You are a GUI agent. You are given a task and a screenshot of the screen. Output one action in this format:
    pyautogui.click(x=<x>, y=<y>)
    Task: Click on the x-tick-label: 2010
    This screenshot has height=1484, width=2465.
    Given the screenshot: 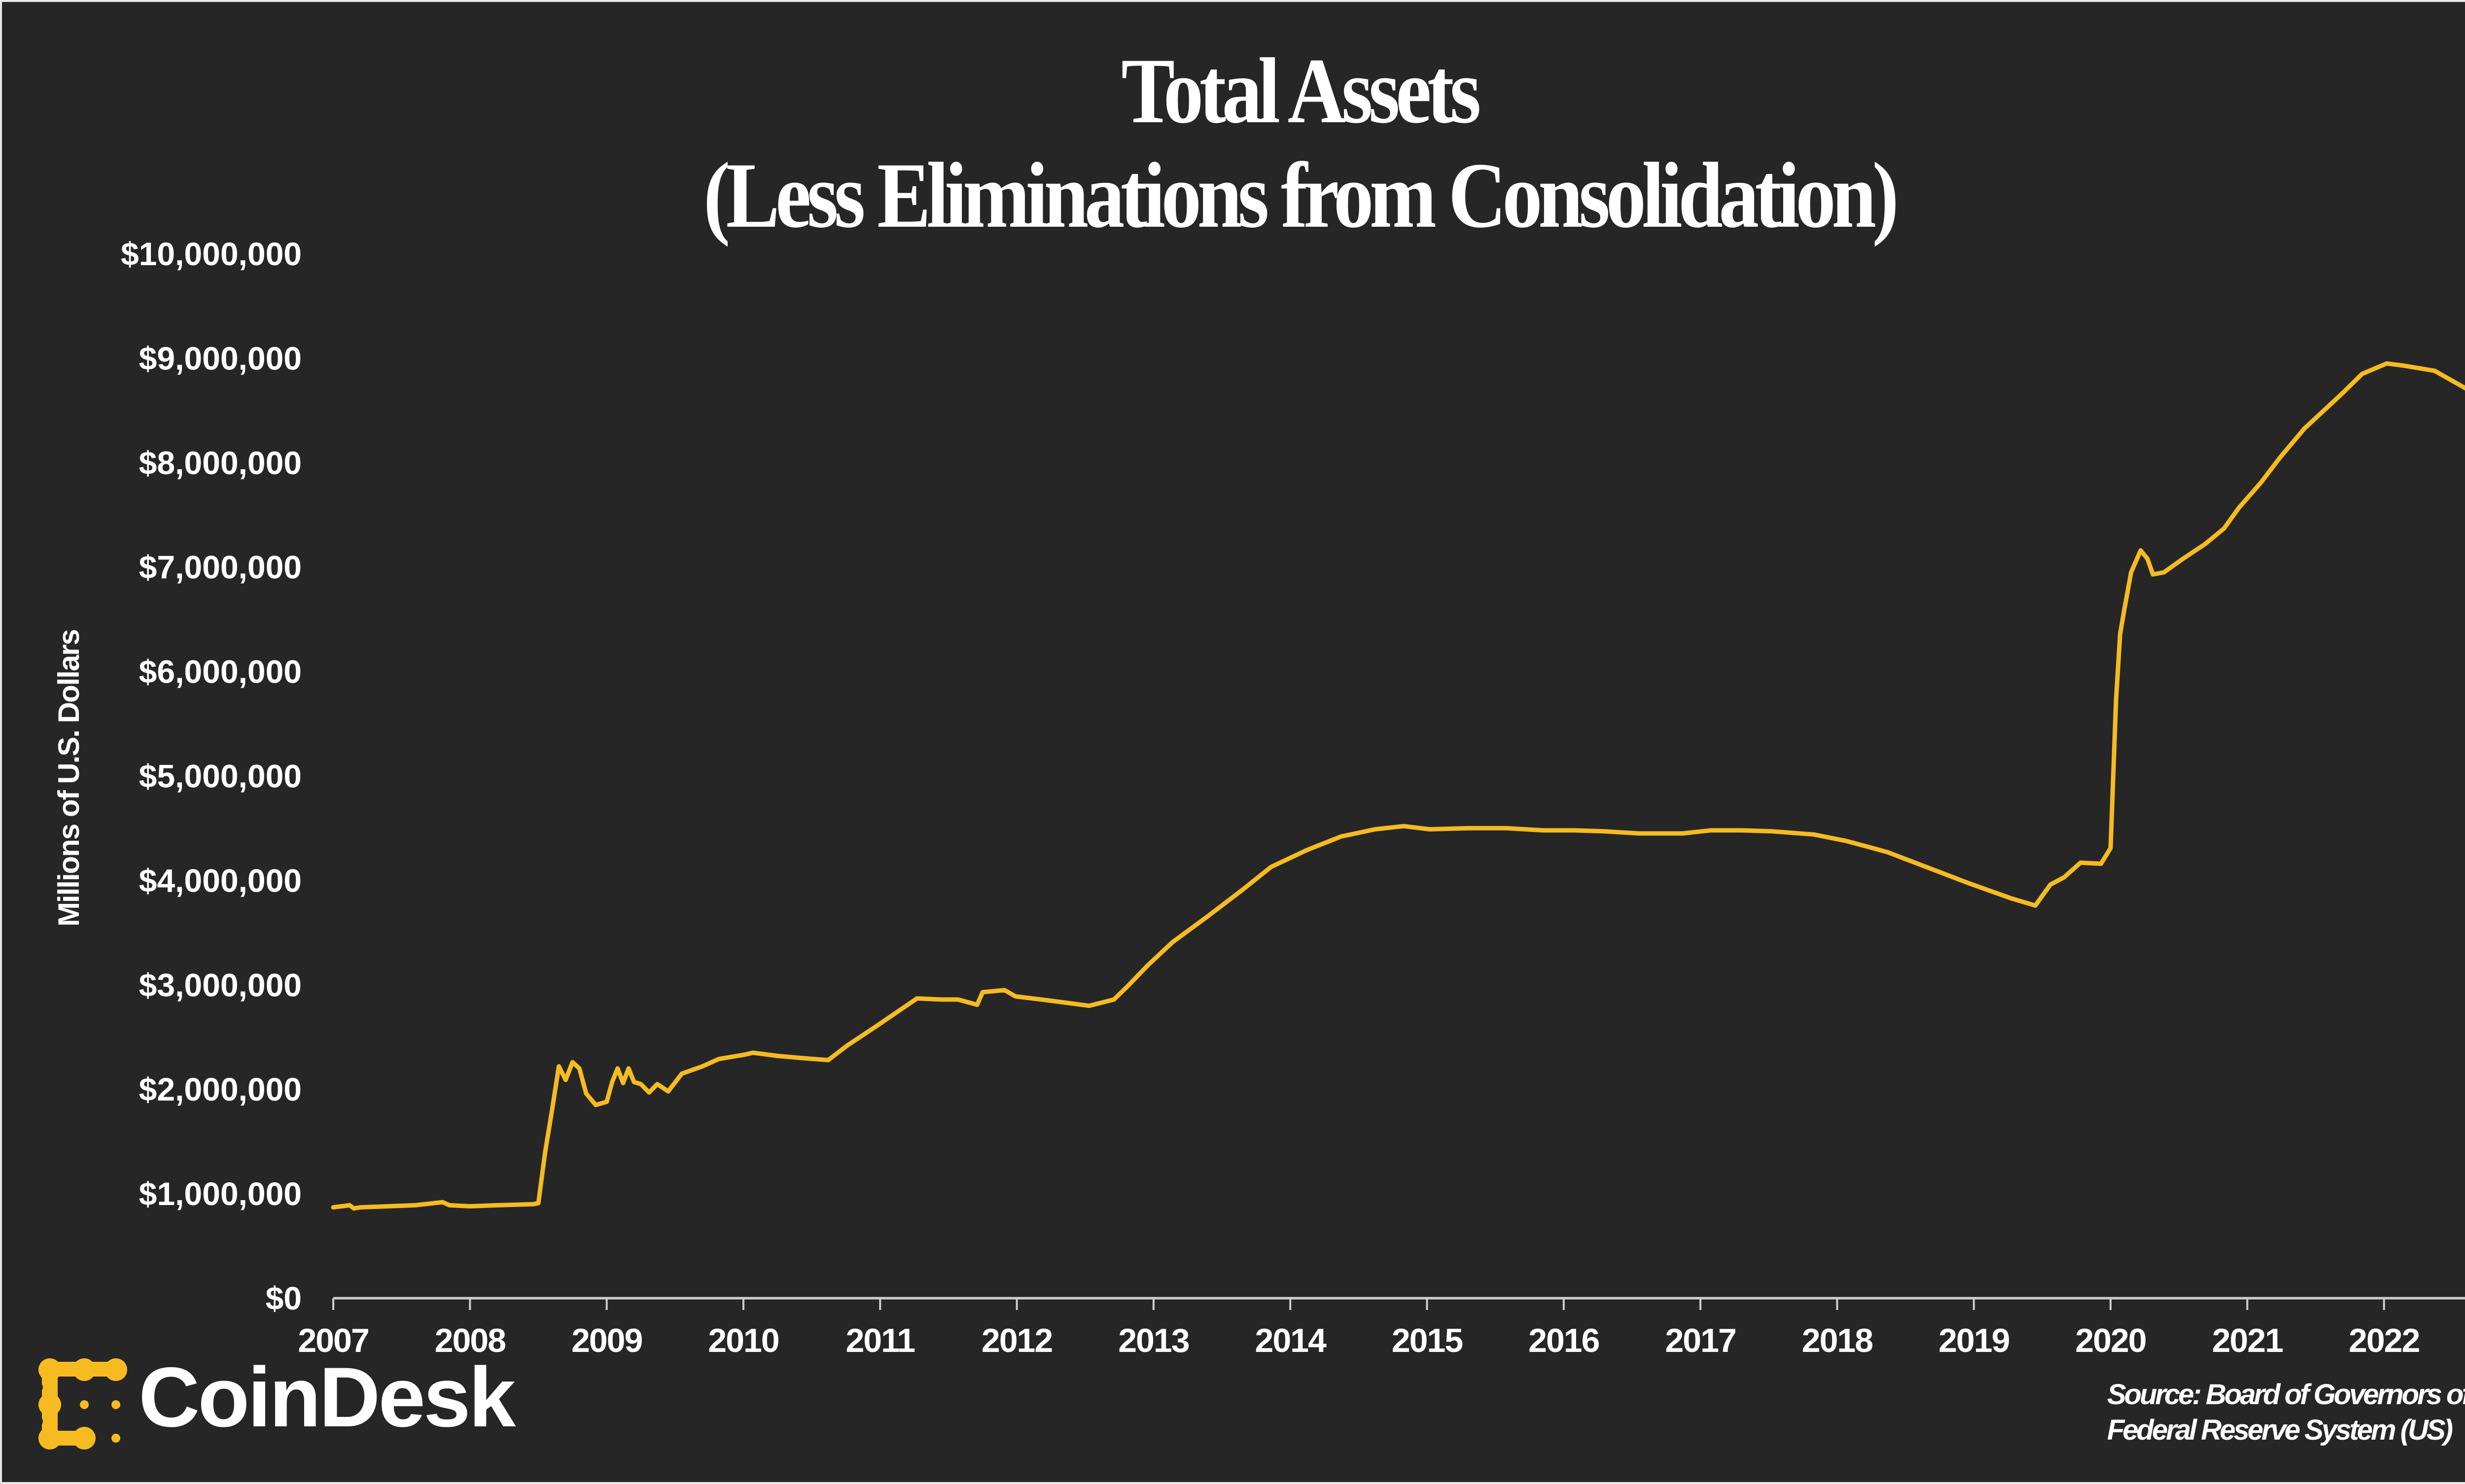 What is the action you would take?
    pyautogui.click(x=743, y=1340)
    